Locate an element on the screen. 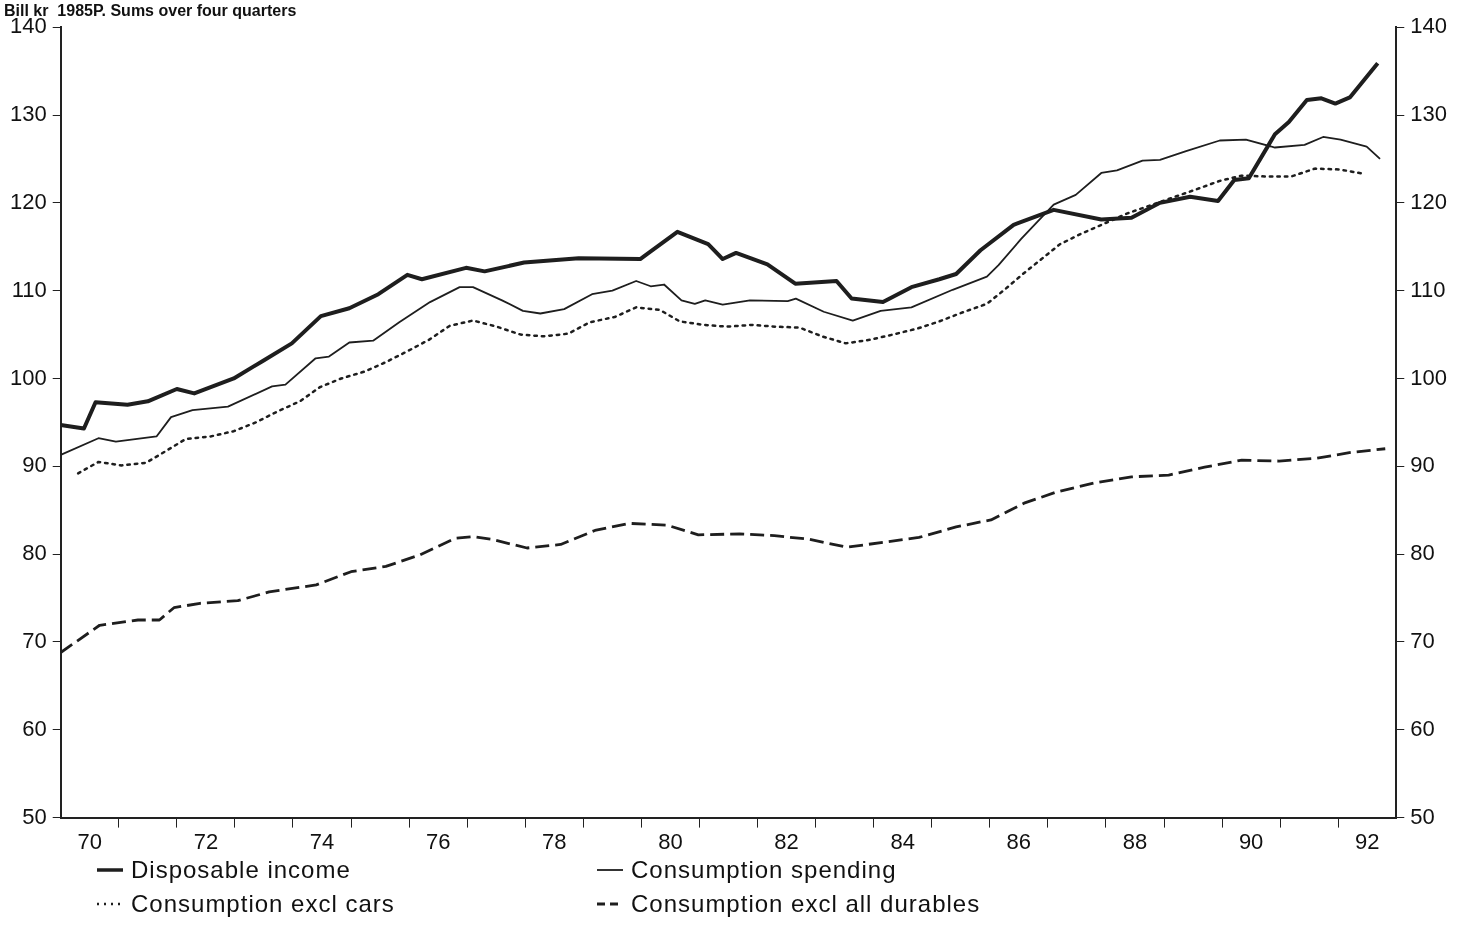 Image resolution: width=1463 pixels, height=939 pixels. y2-tick-label: 120 is located at coordinates (1429, 201).